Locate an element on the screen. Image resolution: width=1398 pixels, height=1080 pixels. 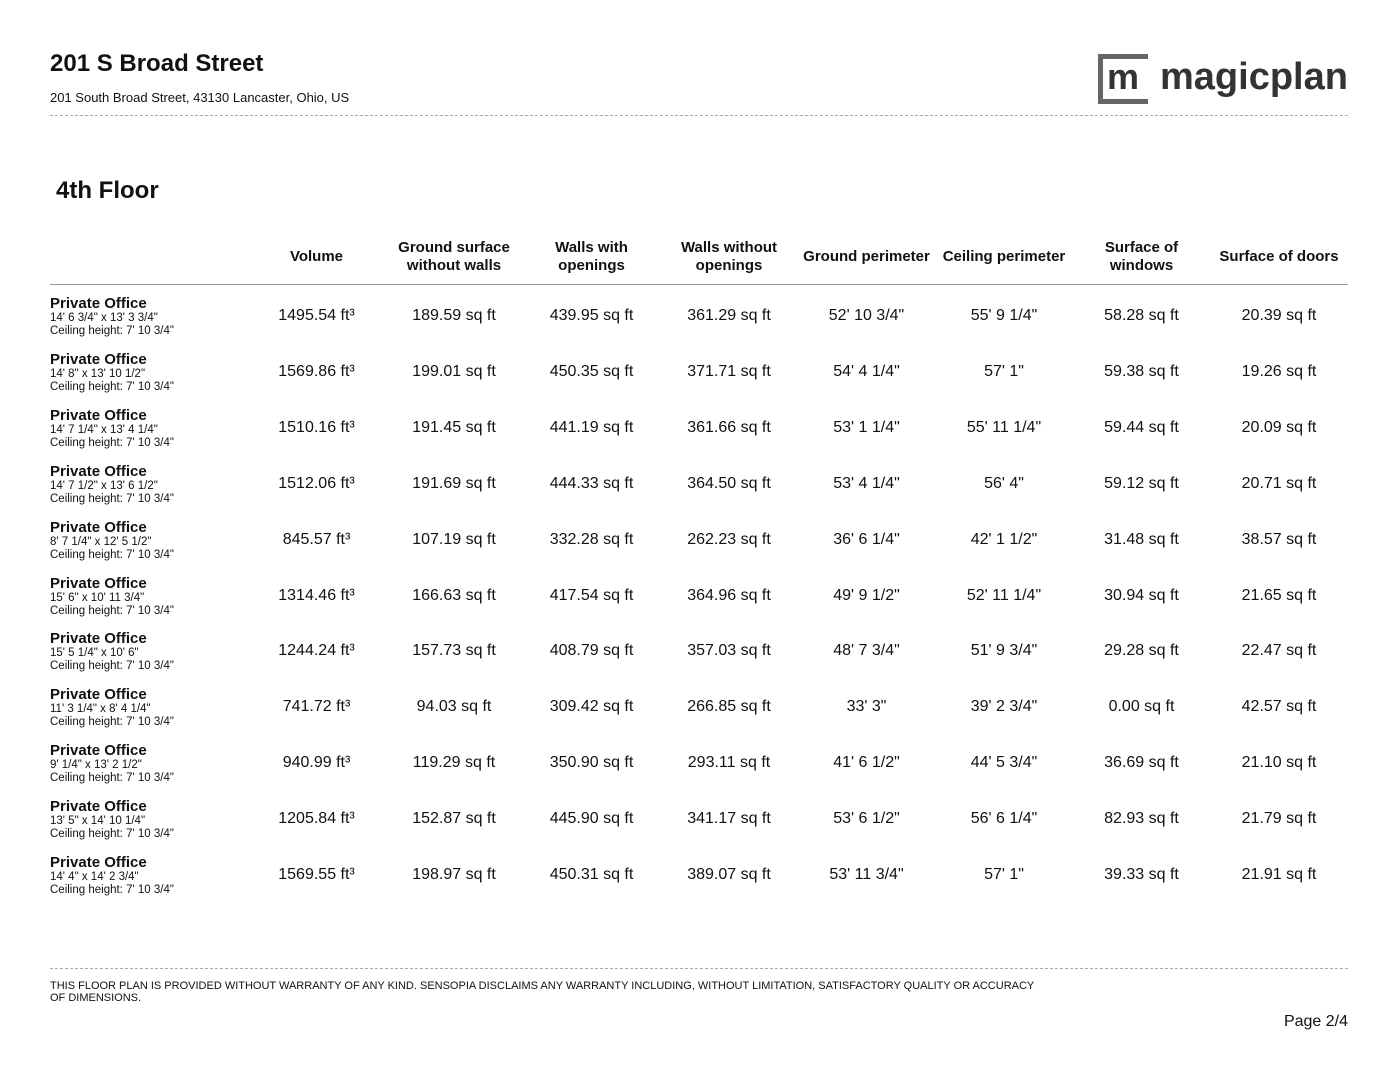
cell: 198.97 sq ft is located at coordinates (454, 874).